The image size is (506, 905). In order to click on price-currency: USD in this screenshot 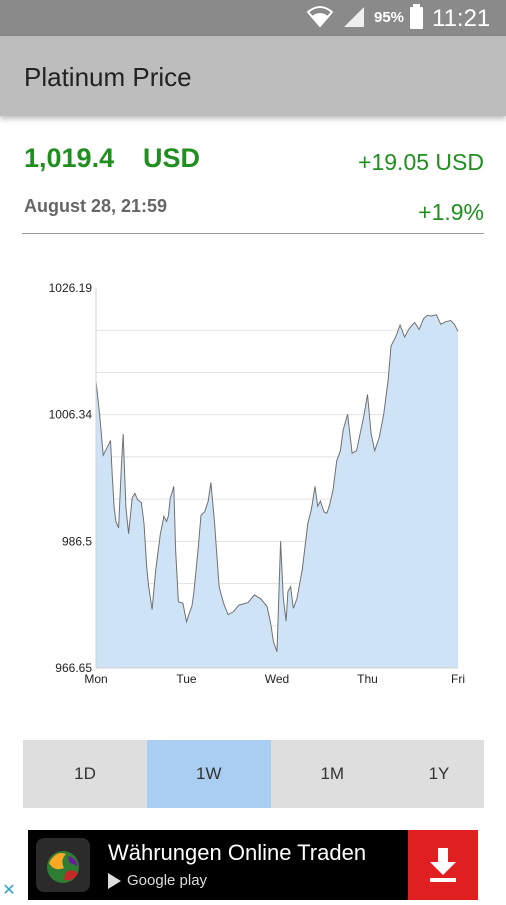, I will do `click(172, 158)`.